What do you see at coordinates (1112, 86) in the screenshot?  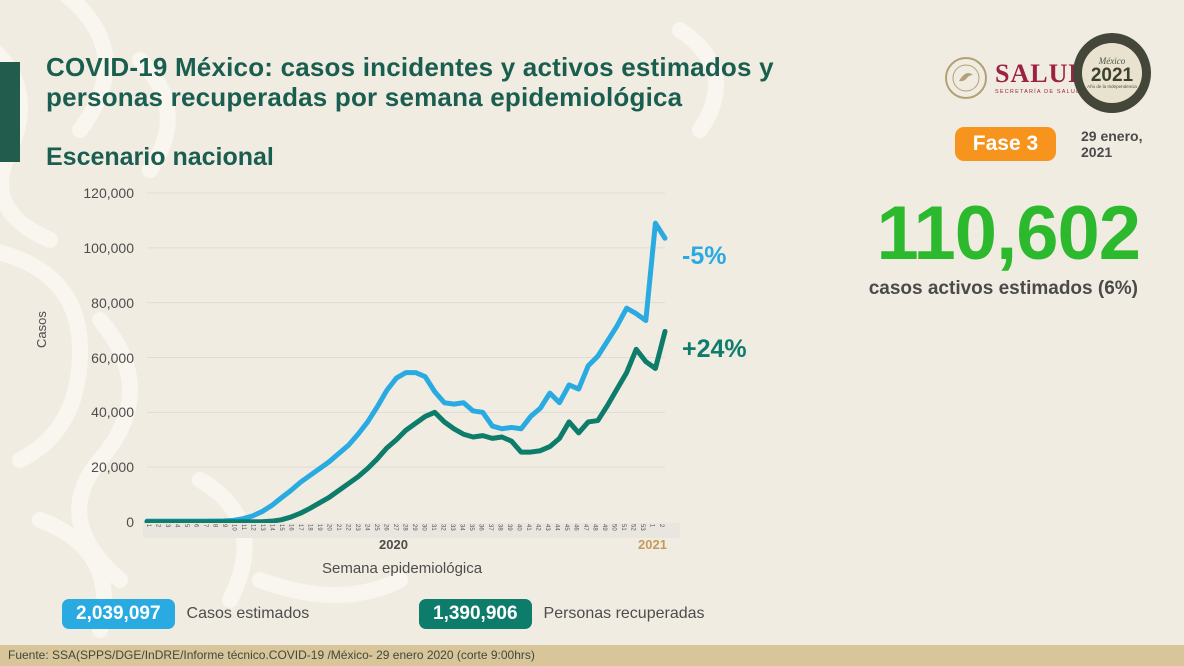 I see `mexico-2021-sublabel: Año de la Independencia` at bounding box center [1112, 86].